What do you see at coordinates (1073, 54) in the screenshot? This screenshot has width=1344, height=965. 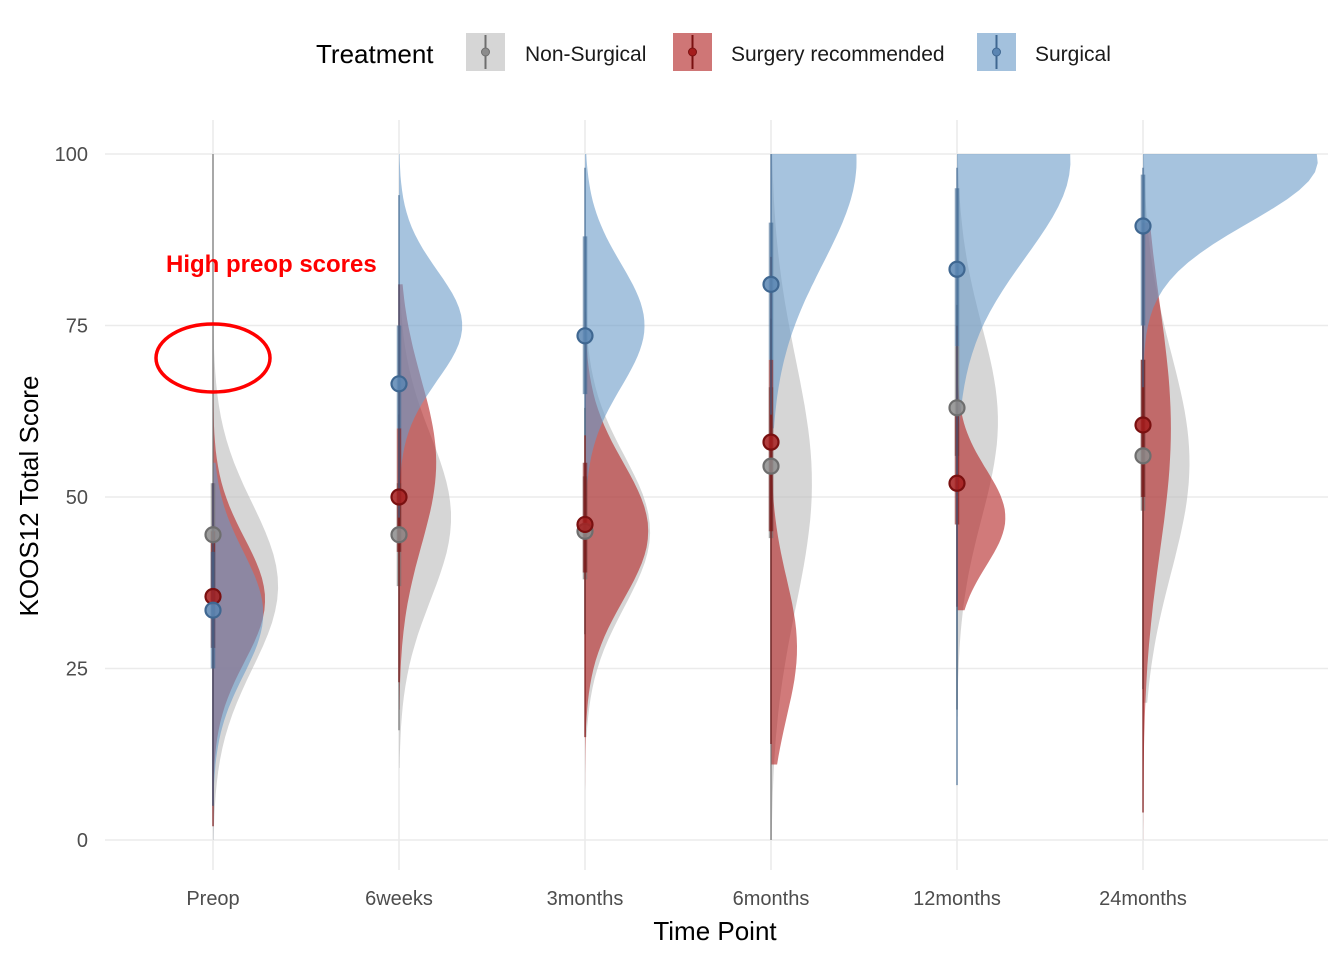 I see `legend-label-surgical: Surgical` at bounding box center [1073, 54].